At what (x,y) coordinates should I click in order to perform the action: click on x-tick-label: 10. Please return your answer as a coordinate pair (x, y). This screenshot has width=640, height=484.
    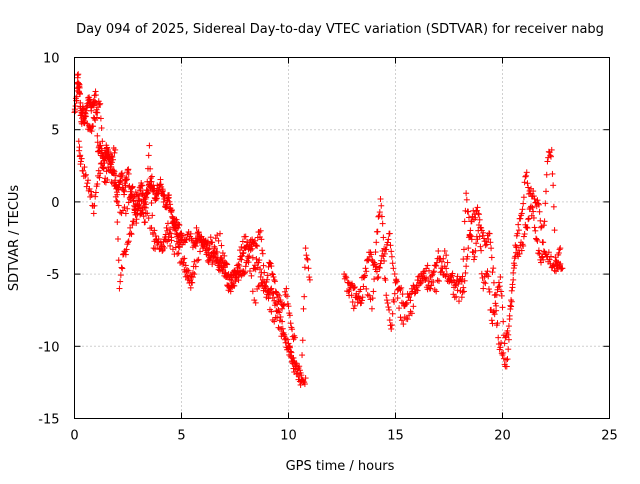
    Looking at the image, I should click on (288, 436).